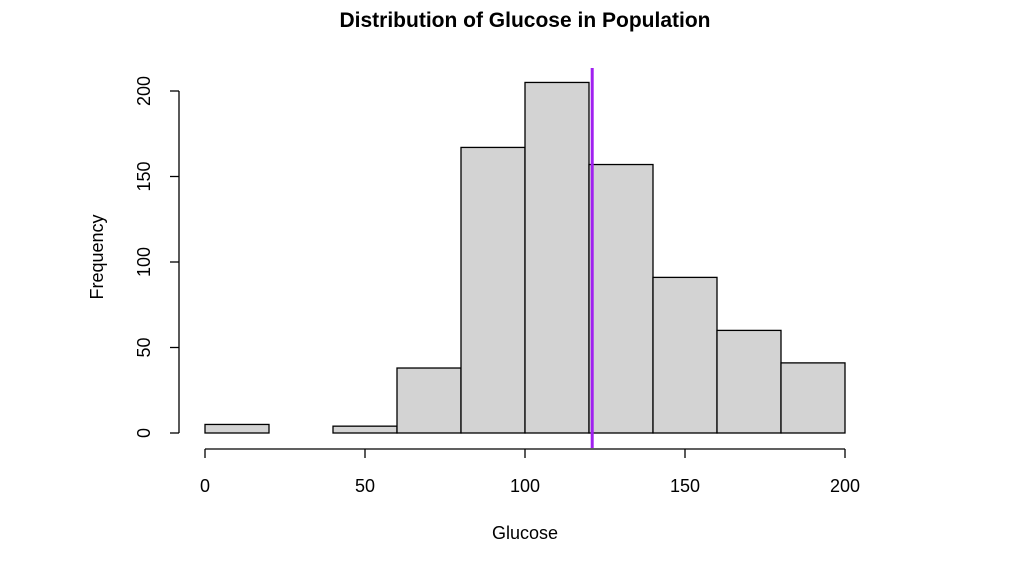 Image resolution: width=1034 pixels, height=574 pixels. What do you see at coordinates (525, 486) in the screenshot?
I see `x-tick-label: 100` at bounding box center [525, 486].